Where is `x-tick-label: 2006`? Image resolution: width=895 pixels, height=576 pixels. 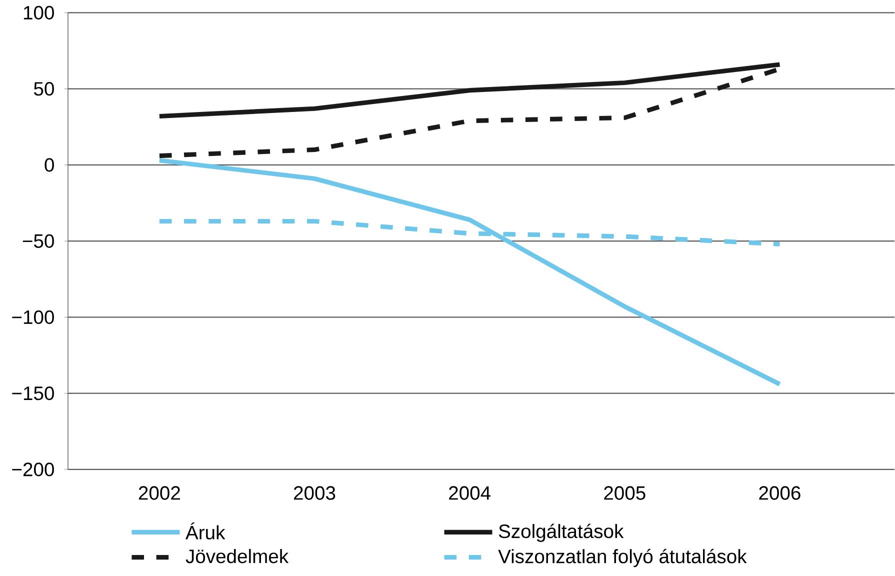 x-tick-label: 2006 is located at coordinates (779, 493).